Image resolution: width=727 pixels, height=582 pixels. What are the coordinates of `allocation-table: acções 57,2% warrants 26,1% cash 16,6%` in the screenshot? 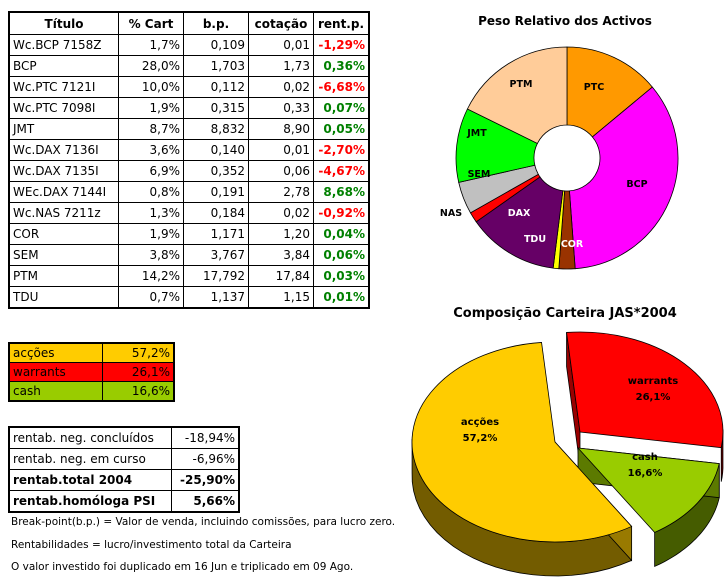 It's located at (91, 372).